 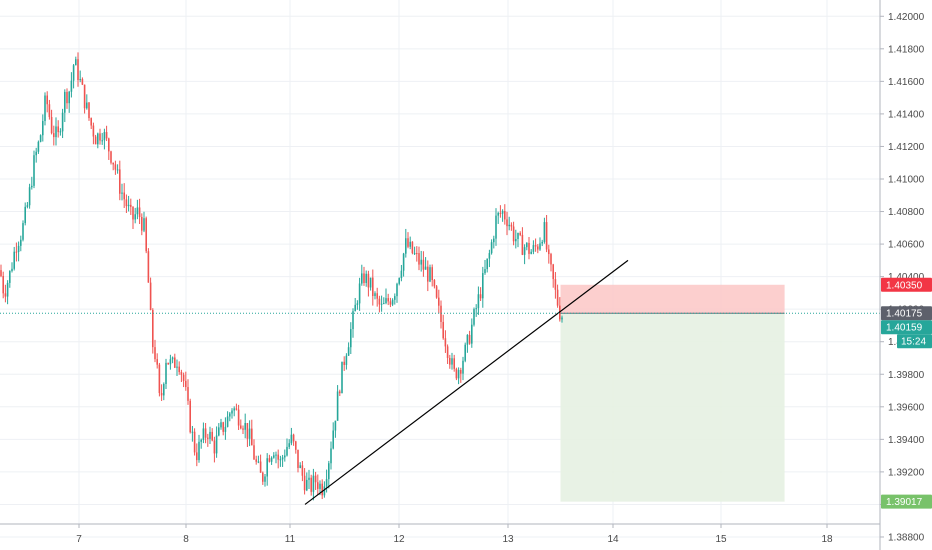 I want to click on price-tick-label: 1.42000, so click(x=906, y=17).